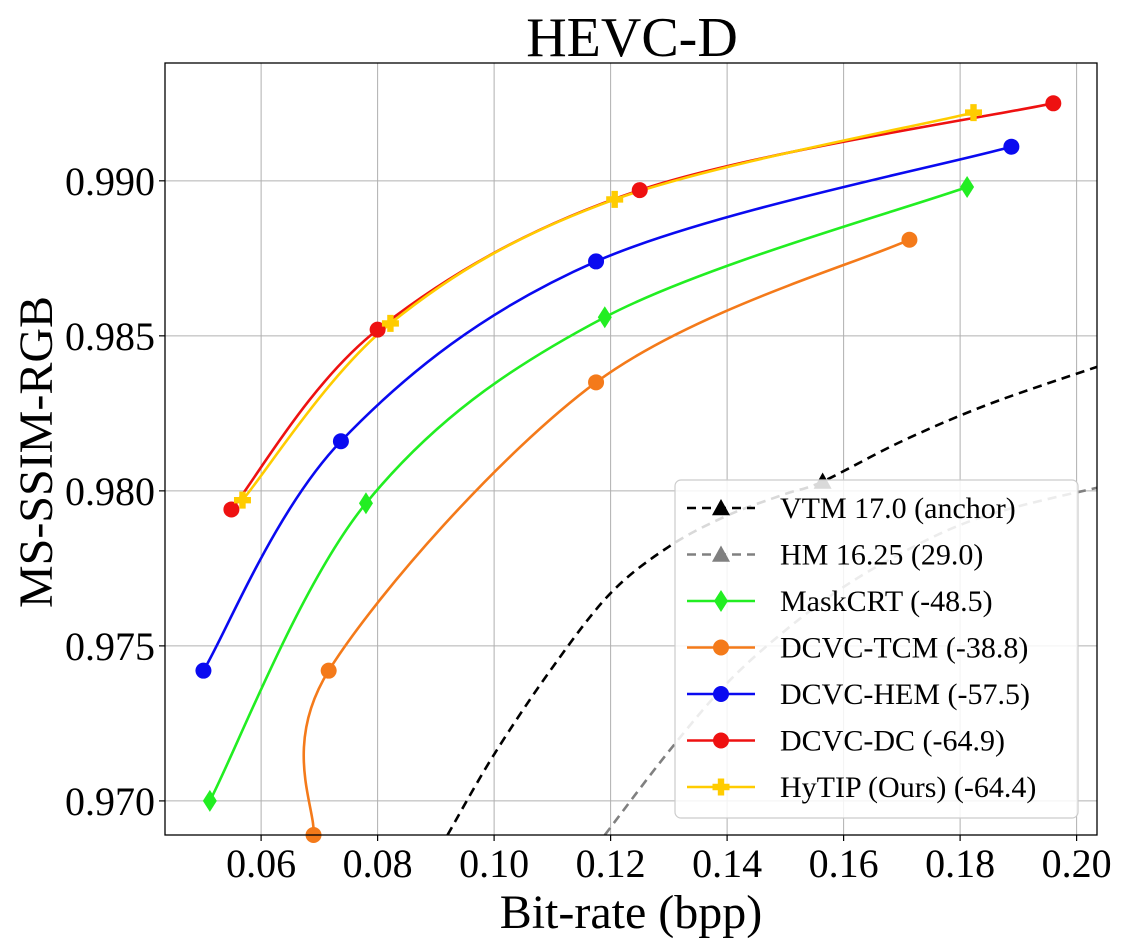 This screenshot has width=1123, height=944. Describe the element at coordinates (36, 452) in the screenshot. I see `y-axis-label: MS-SSIM-RGB` at that location.